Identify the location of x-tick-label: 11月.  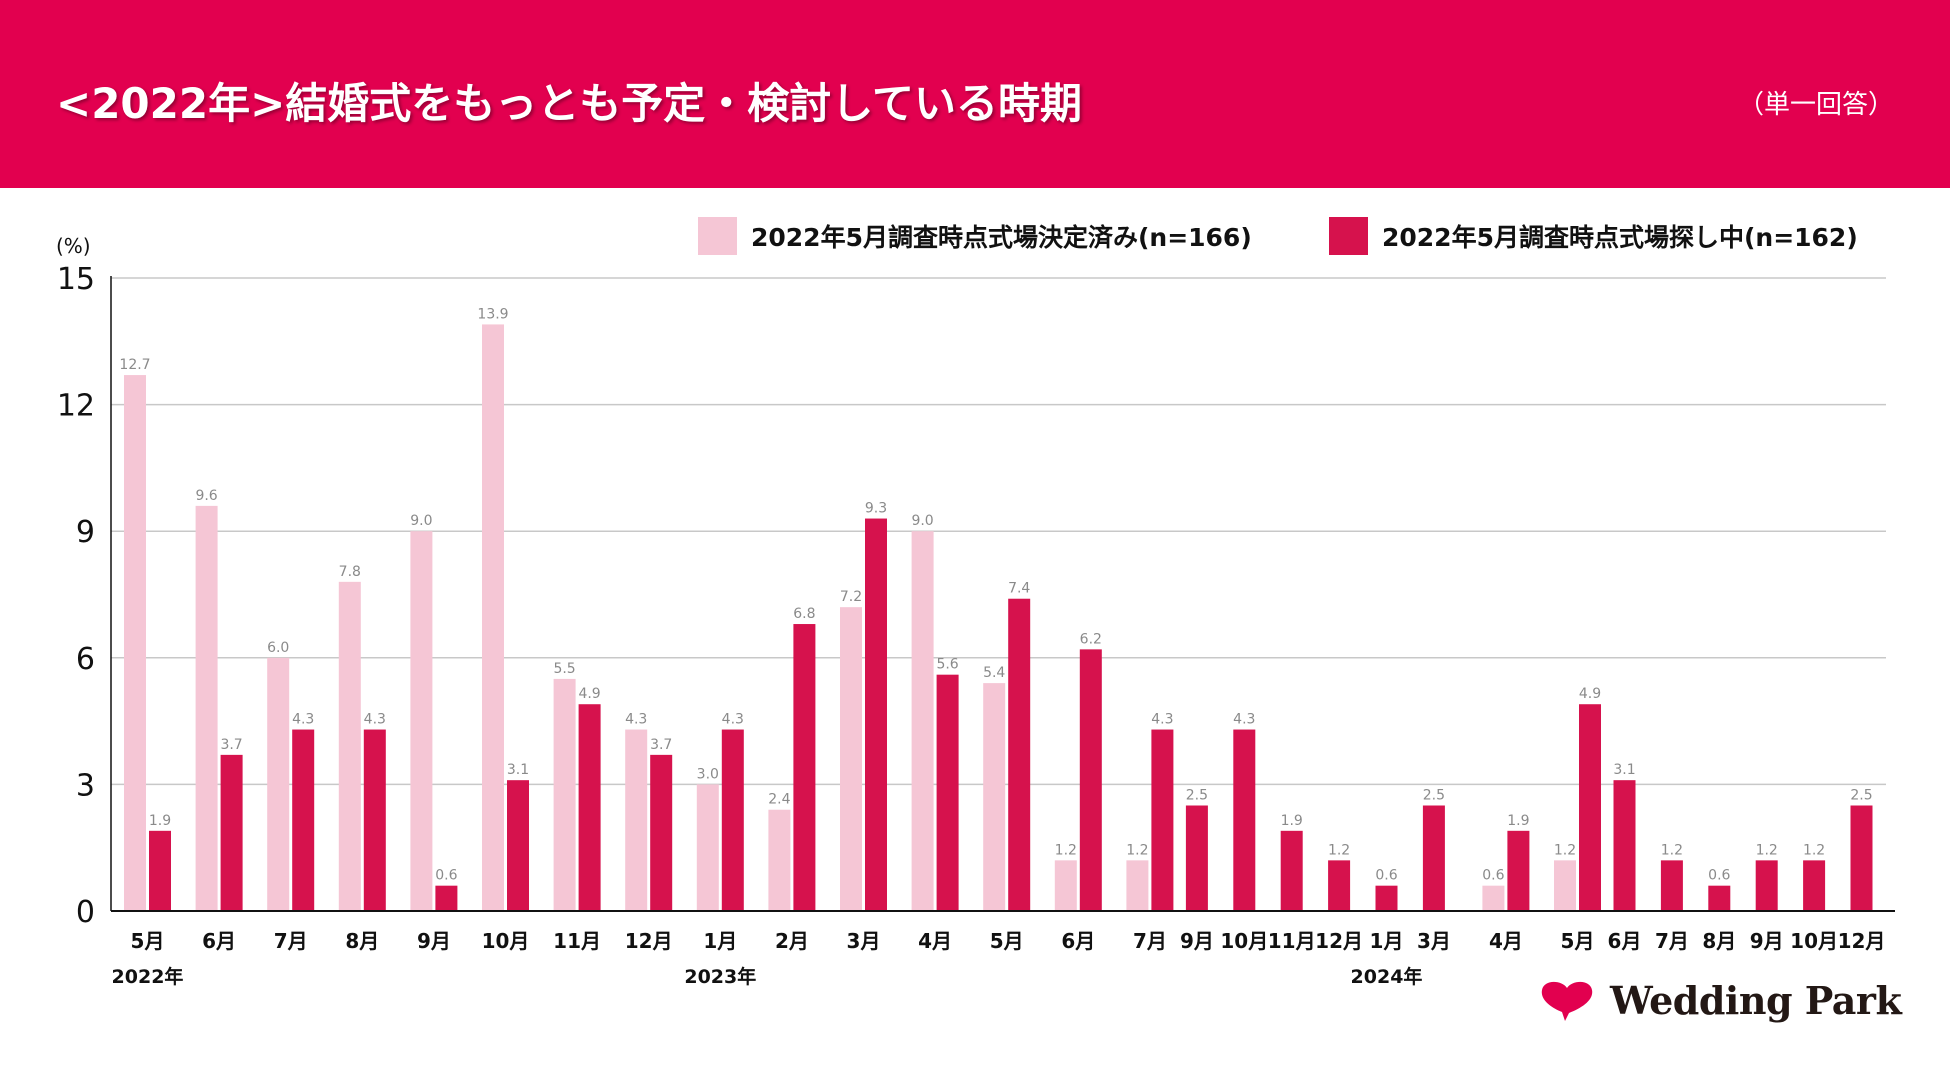
(577, 941).